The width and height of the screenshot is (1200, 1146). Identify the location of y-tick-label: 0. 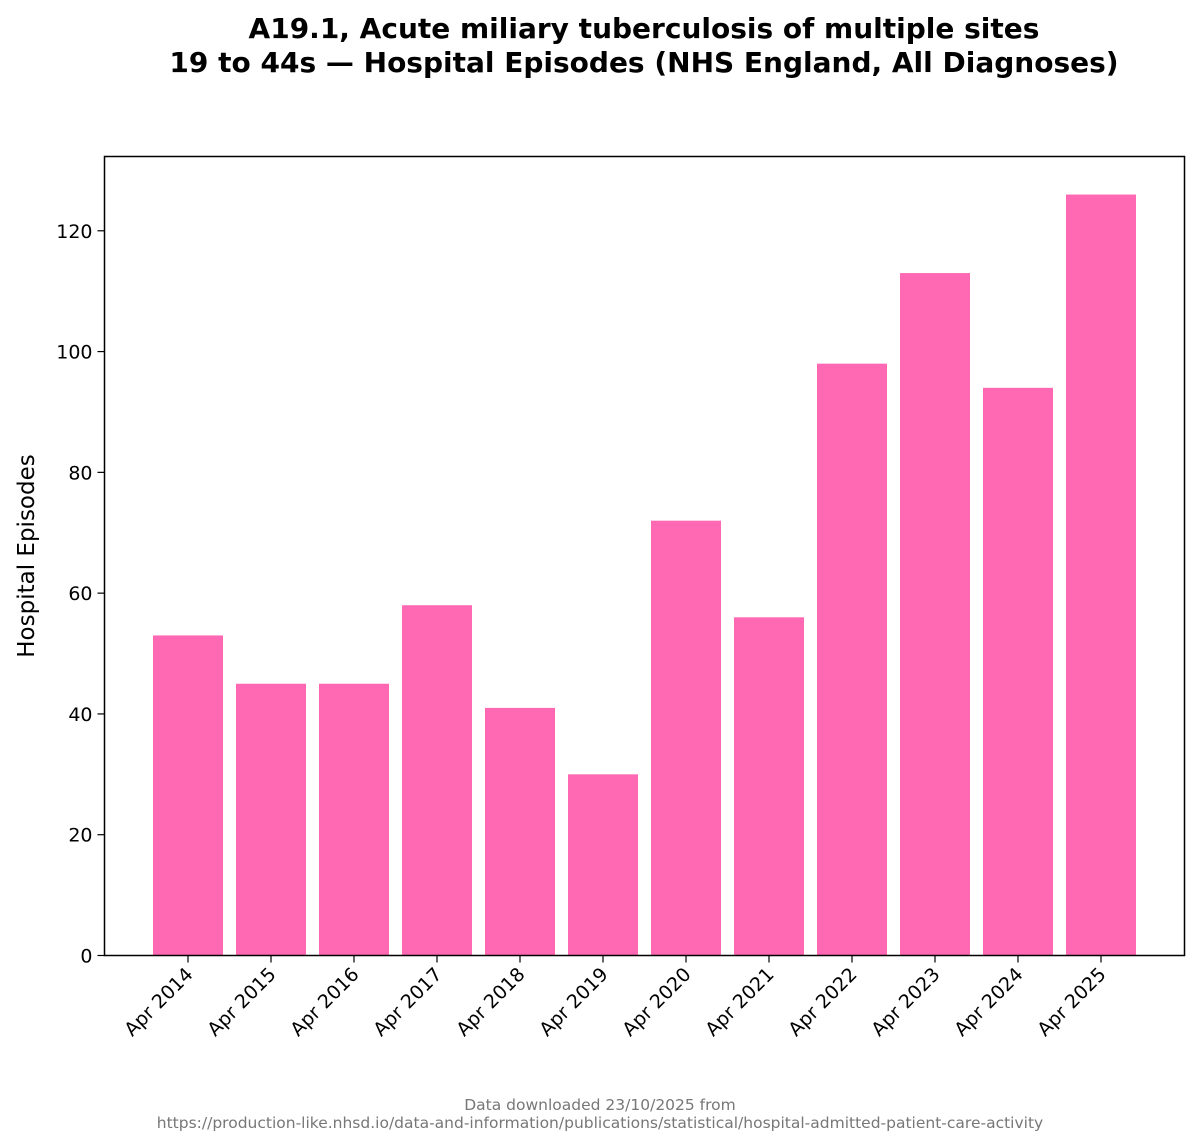
(86, 957).